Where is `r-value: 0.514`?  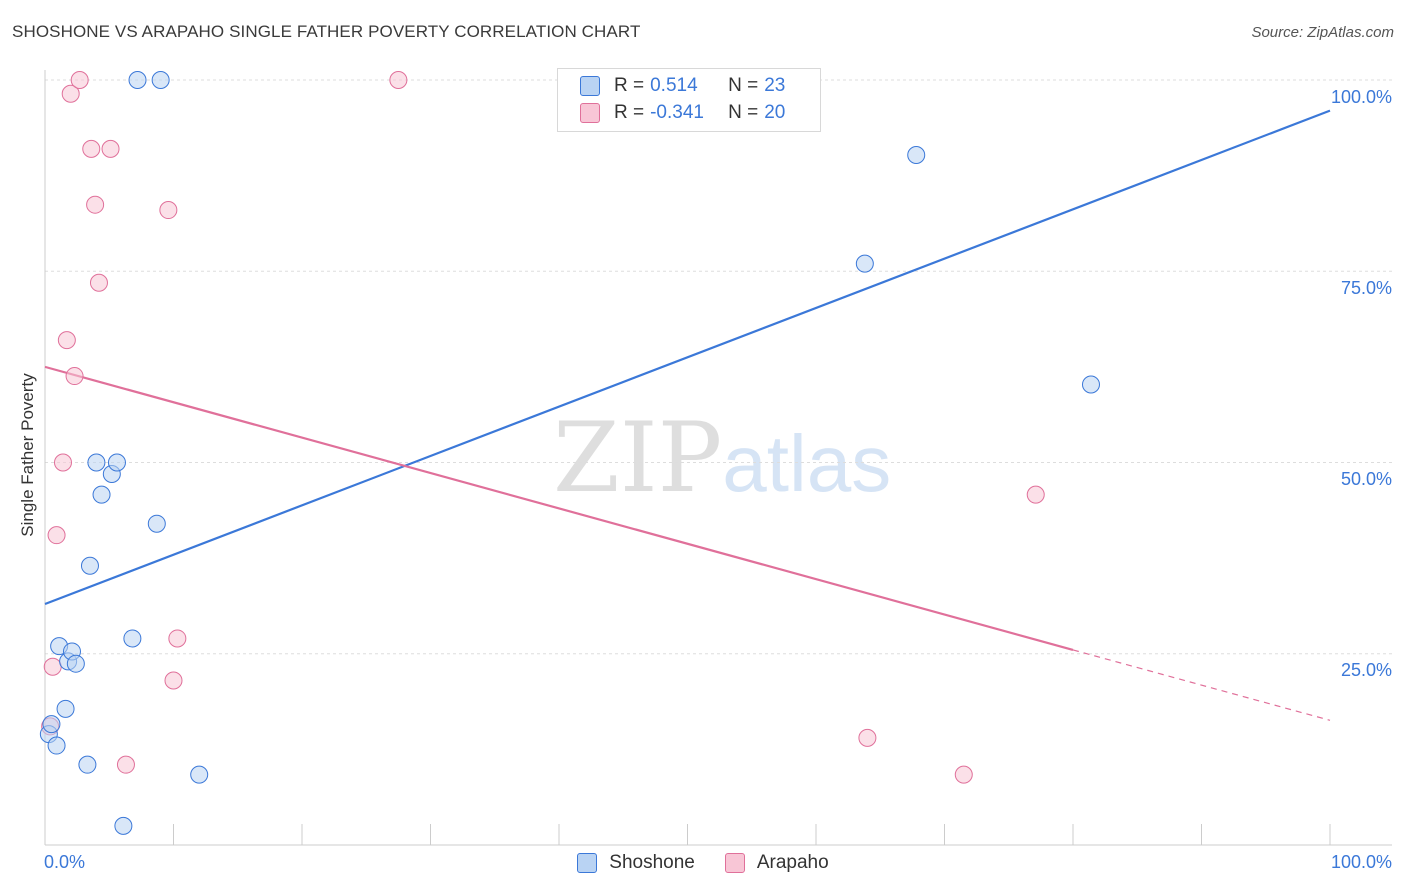
r-value: 0.514 is located at coordinates (674, 85).